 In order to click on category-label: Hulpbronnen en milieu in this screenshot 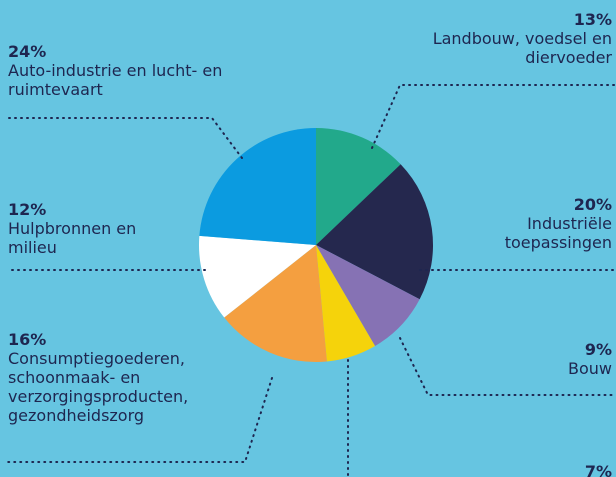, I will do `click(72, 238)`.